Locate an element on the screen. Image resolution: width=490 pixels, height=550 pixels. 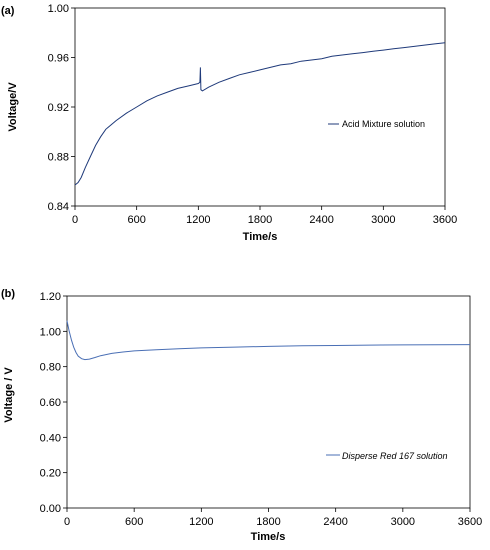
y-axis-label-b: Voltage / V is located at coordinates (9, 395).